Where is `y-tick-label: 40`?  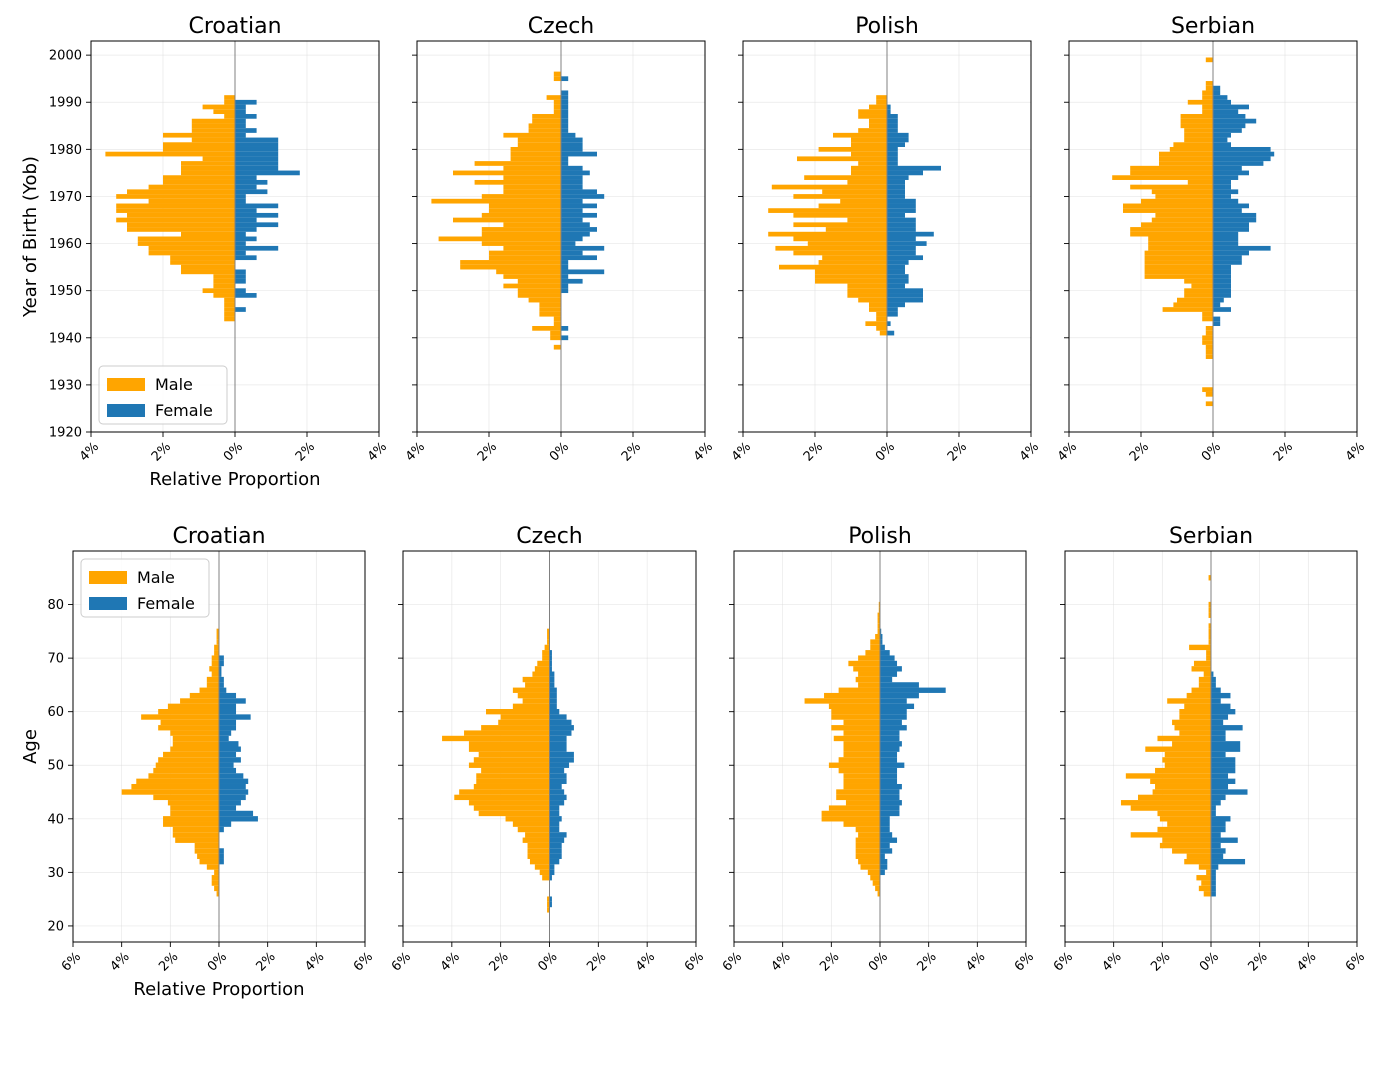
y-tick-label: 40 is located at coordinates (55, 819).